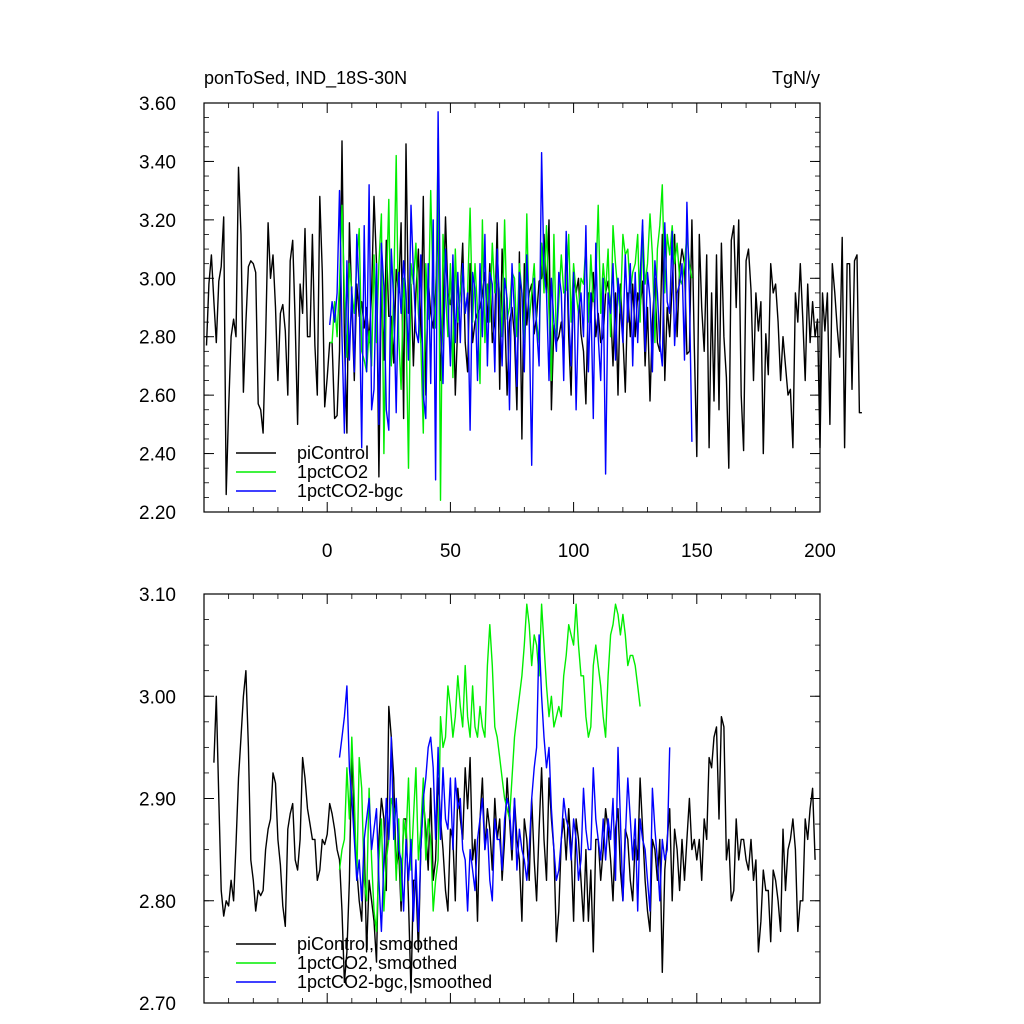  Describe the element at coordinates (350, 491) in the screenshot. I see `legend-label: 1pctCO2-bgc` at that location.